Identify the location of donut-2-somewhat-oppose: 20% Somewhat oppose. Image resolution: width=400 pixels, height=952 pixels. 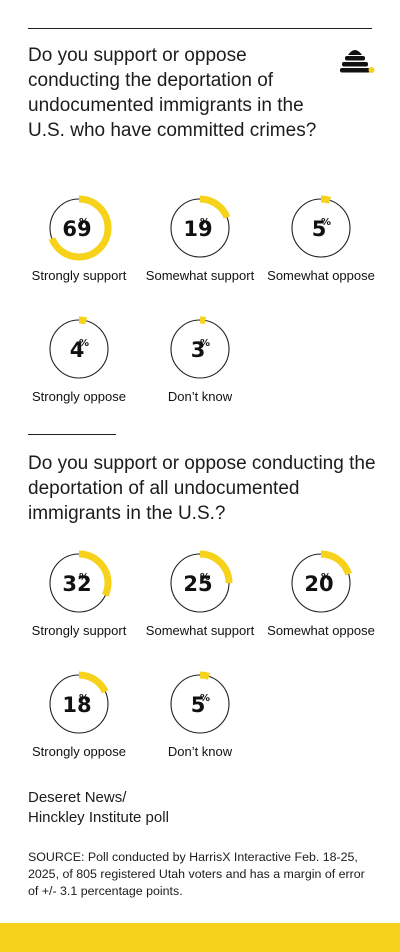
(321, 594).